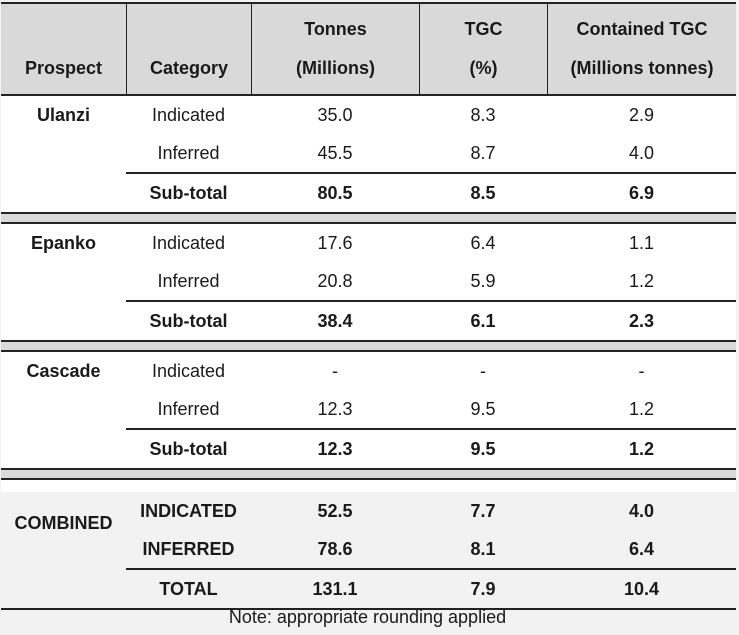 This screenshot has width=739, height=635. Describe the element at coordinates (483, 114) in the screenshot. I see `tgc-cell: 8.3` at that location.